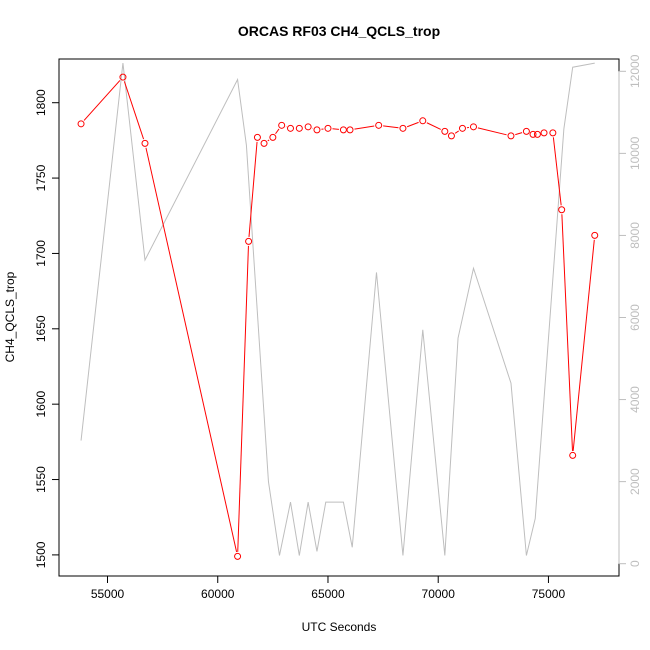  What do you see at coordinates (439, 594) in the screenshot?
I see `x-tick-label: 70000` at bounding box center [439, 594].